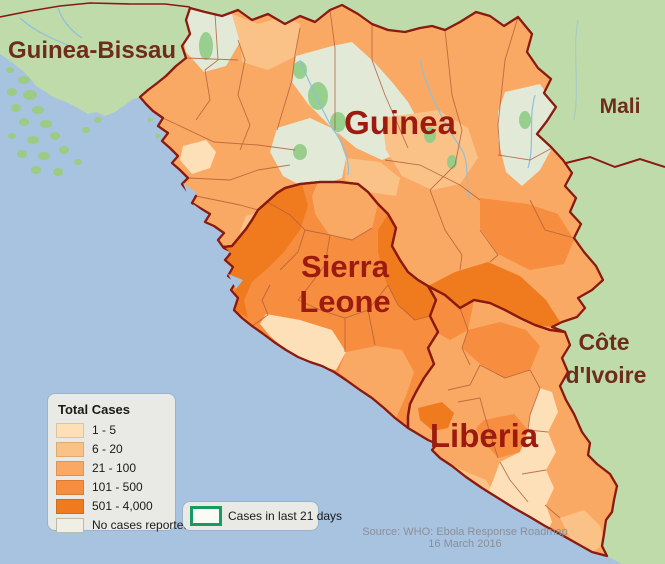 The image size is (665, 564). I want to click on legend-title: Total Cases, so click(94, 409).